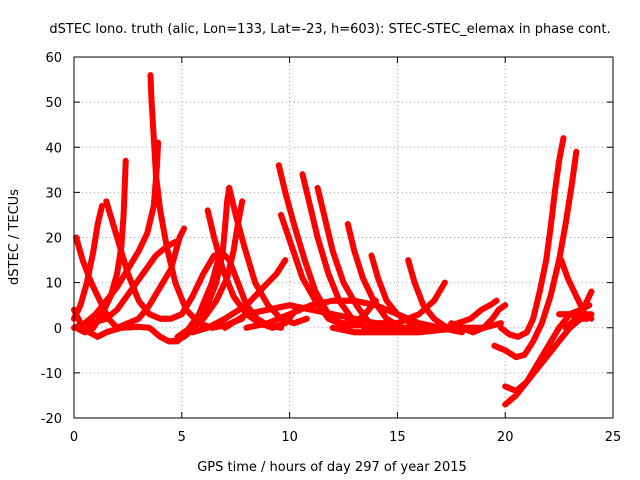 Image resolution: width=640 pixels, height=480 pixels. What do you see at coordinates (182, 437) in the screenshot?
I see `x-tick-label: 5` at bounding box center [182, 437].